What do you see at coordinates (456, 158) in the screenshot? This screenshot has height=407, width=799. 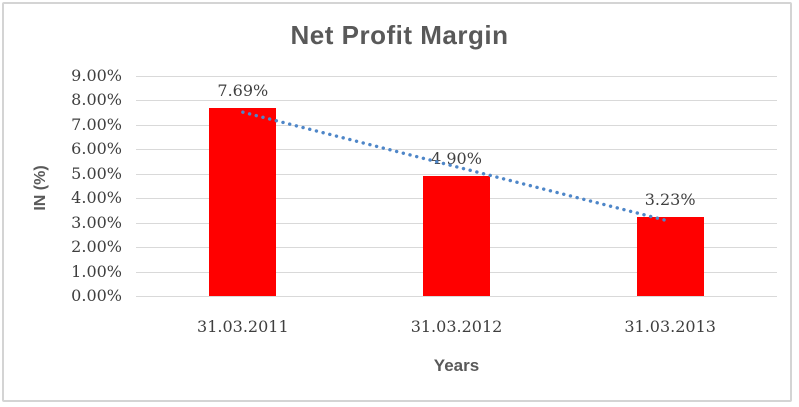 I see `bar-value-label: 4.90%` at bounding box center [456, 158].